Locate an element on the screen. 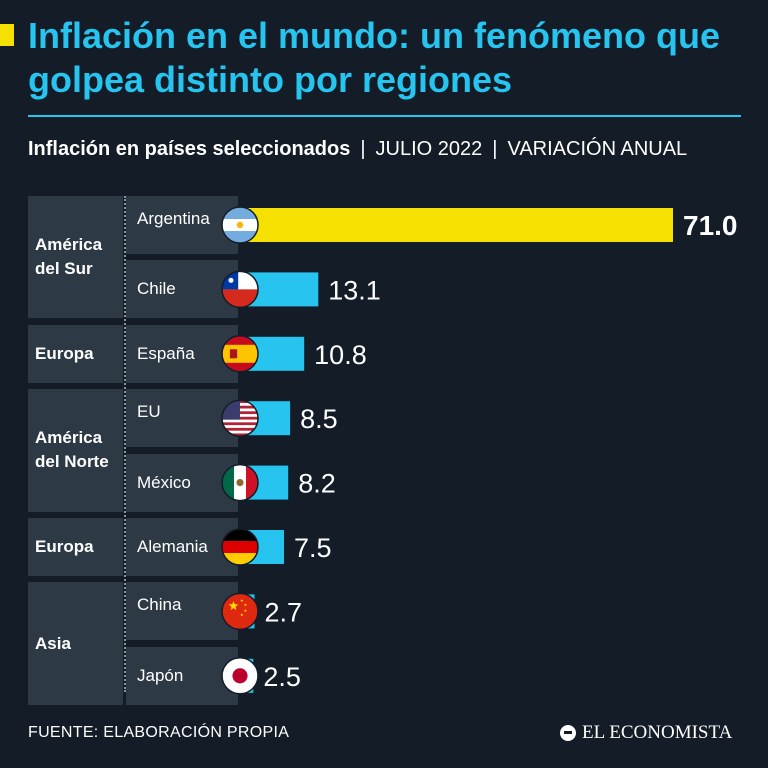 The height and width of the screenshot is (768, 768). subtitle-measure: VARIACIÓN ANUAL is located at coordinates (597, 149).